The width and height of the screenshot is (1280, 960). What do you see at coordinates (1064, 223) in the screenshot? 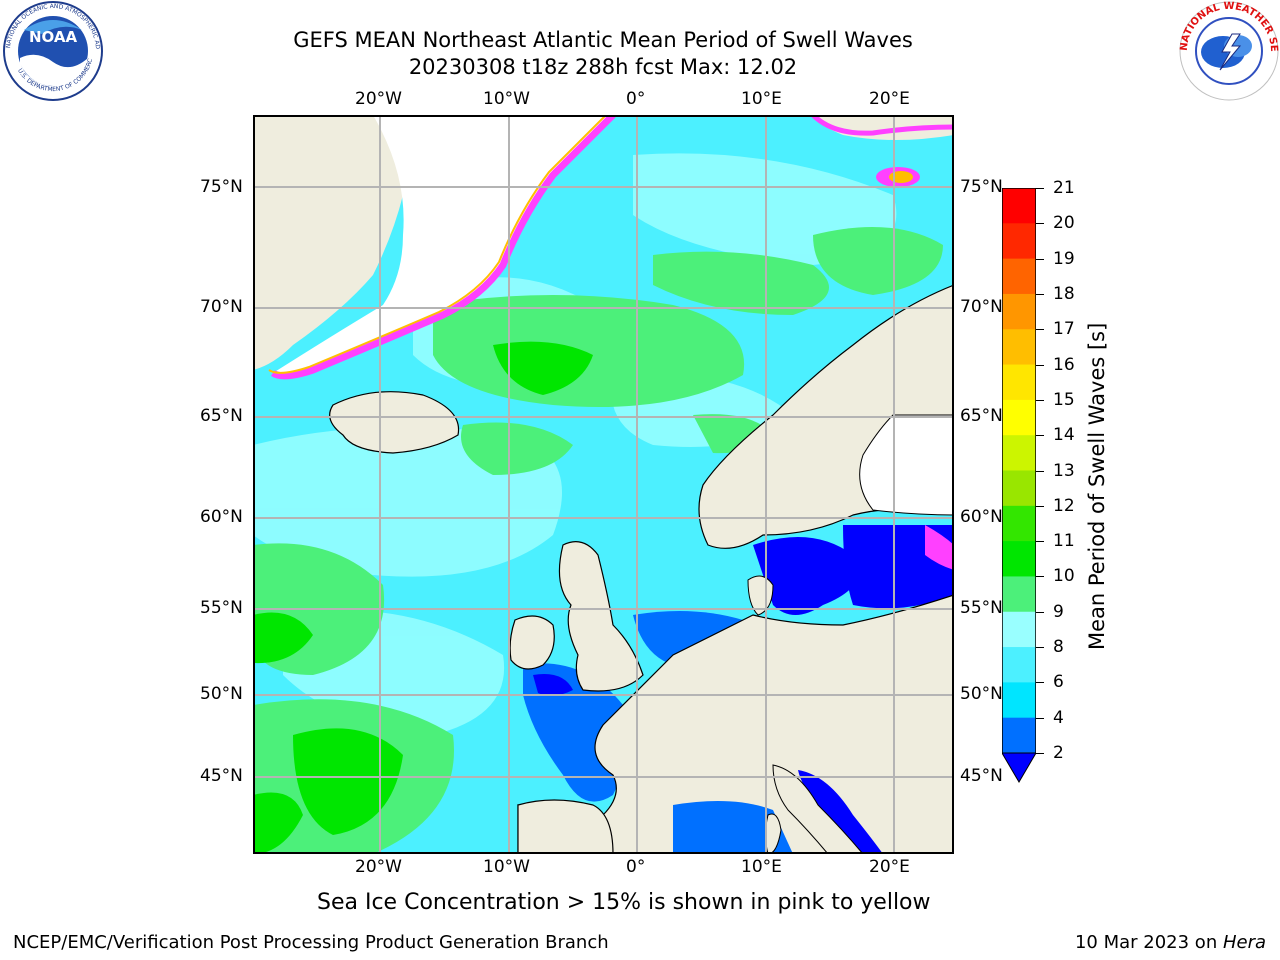
I see `colorbar-tick-label: 20` at bounding box center [1064, 223].